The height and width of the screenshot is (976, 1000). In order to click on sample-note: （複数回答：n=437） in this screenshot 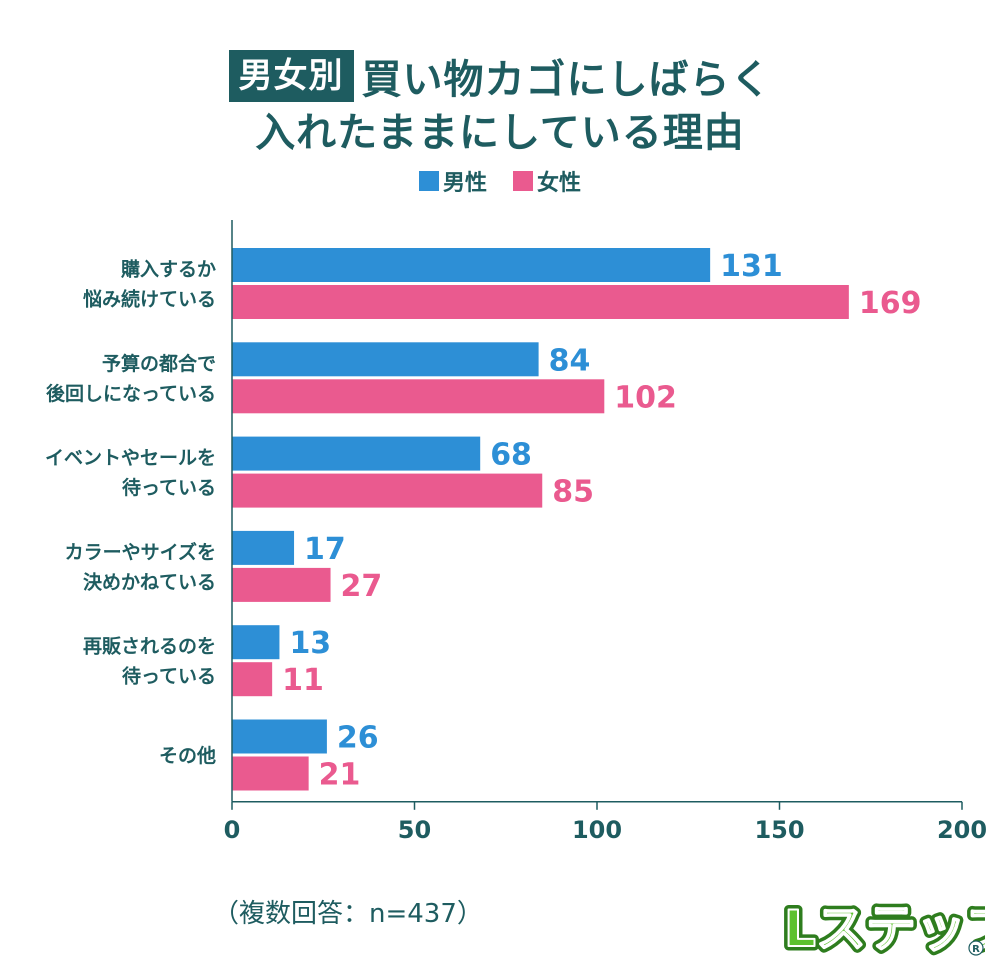, I will do `click(348, 914)`.